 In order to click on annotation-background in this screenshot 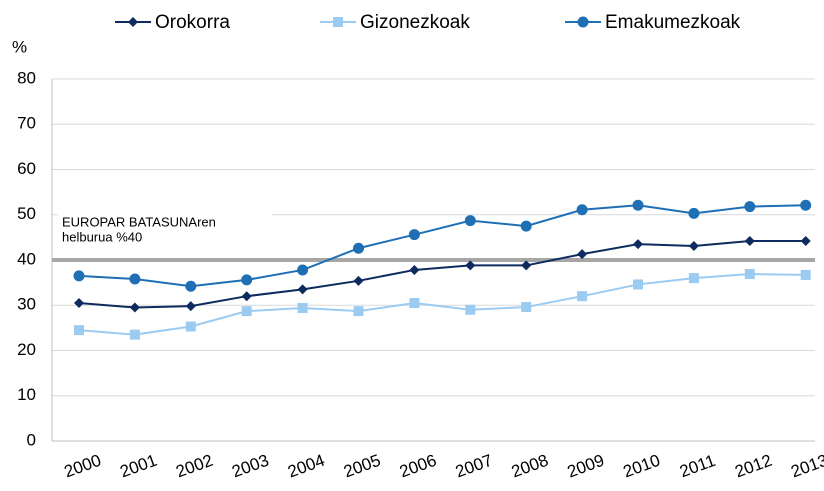, I will do `click(165, 230)`.